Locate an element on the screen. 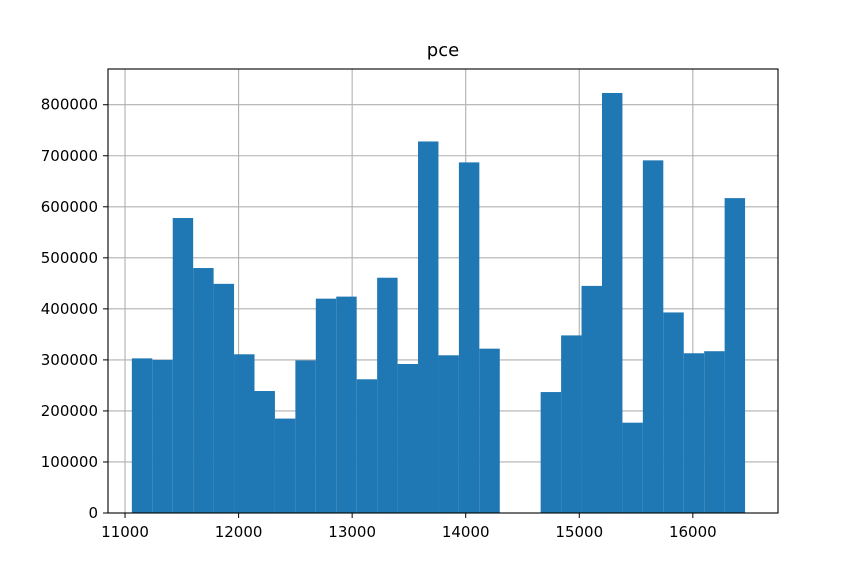 The height and width of the screenshot is (576, 864). x-tick-label: 11000 is located at coordinates (125, 532).